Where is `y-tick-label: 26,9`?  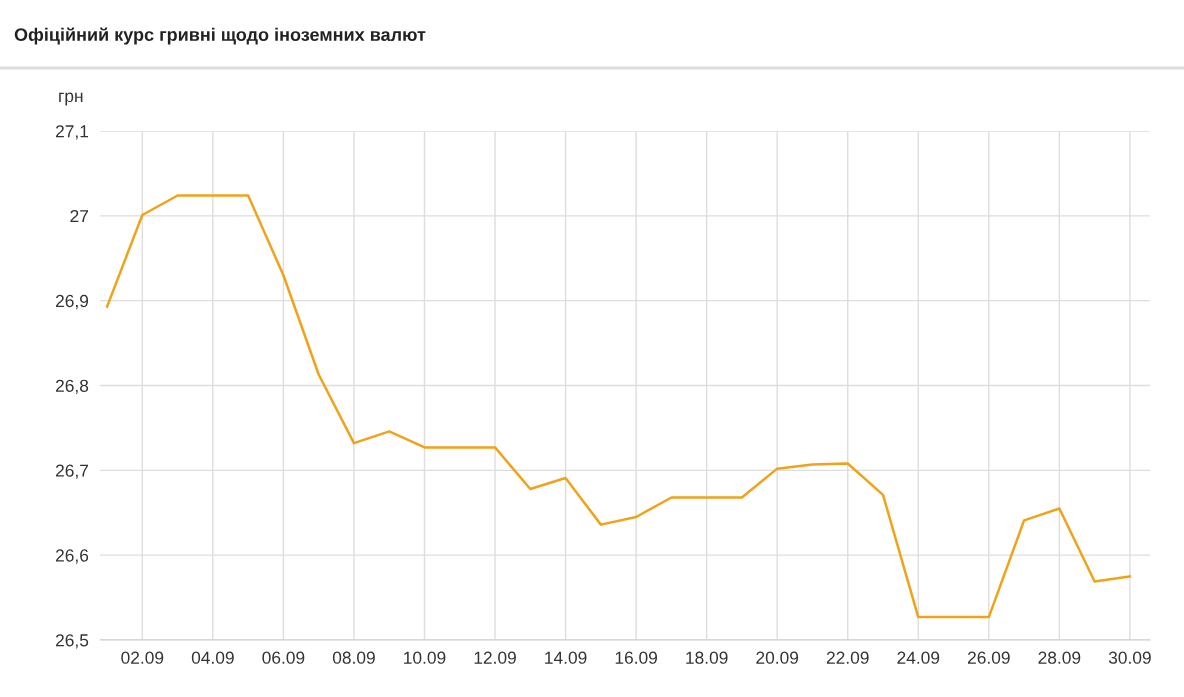 y-tick-label: 26,9 is located at coordinates (72, 302).